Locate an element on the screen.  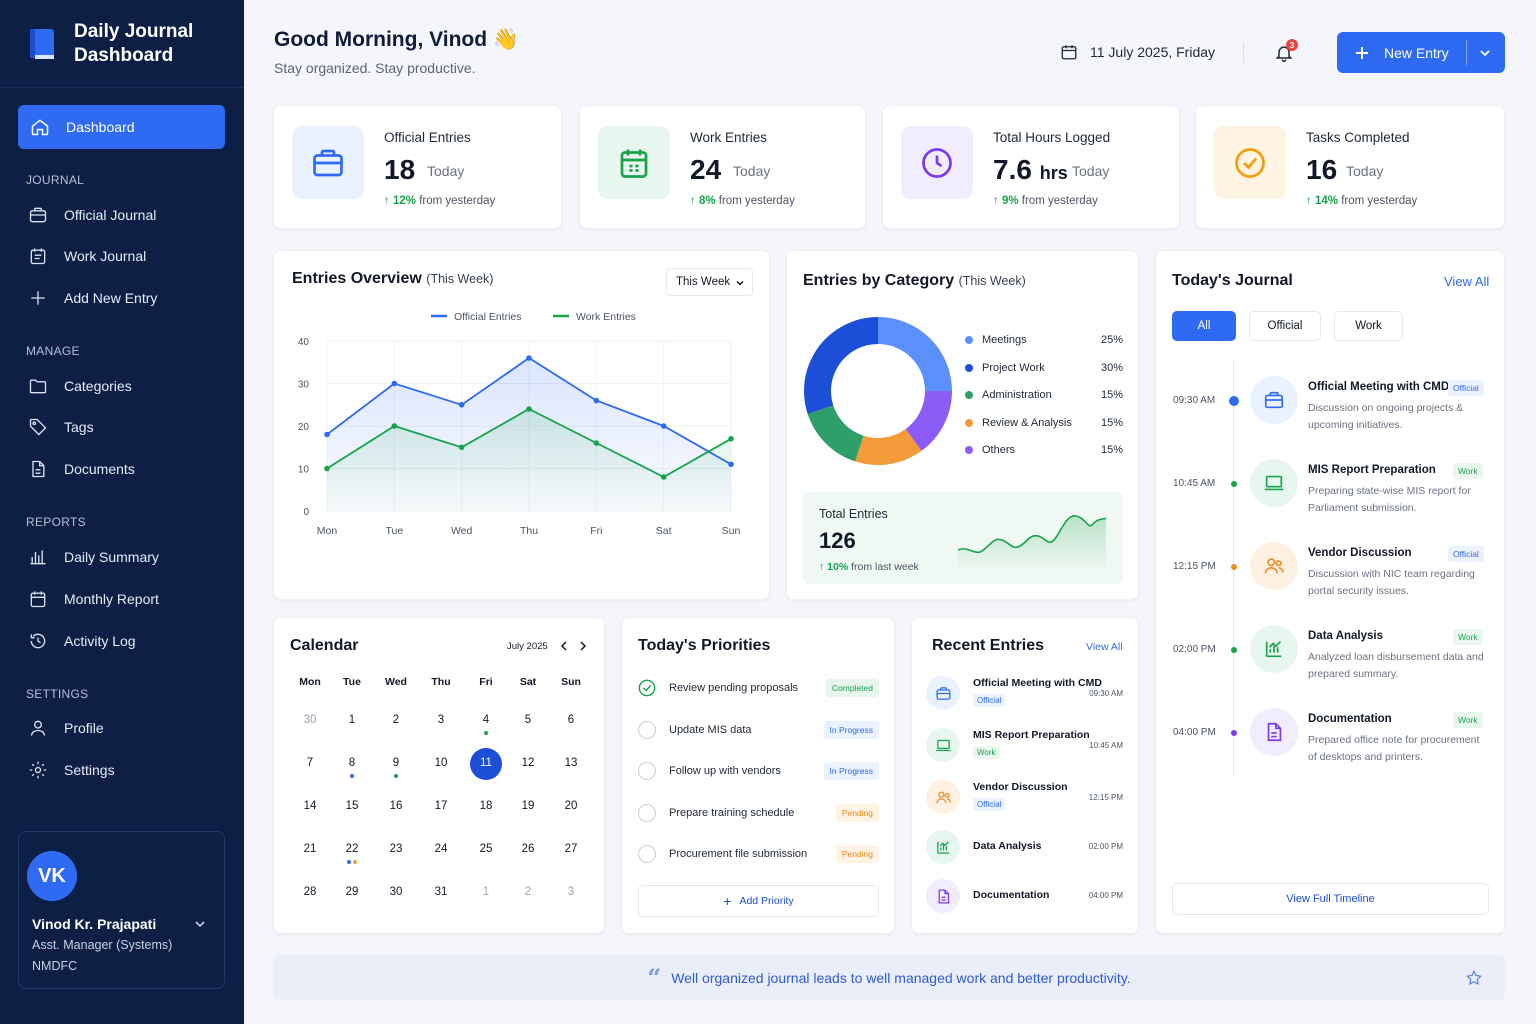
calendar-day: 4 is located at coordinates (486, 720).